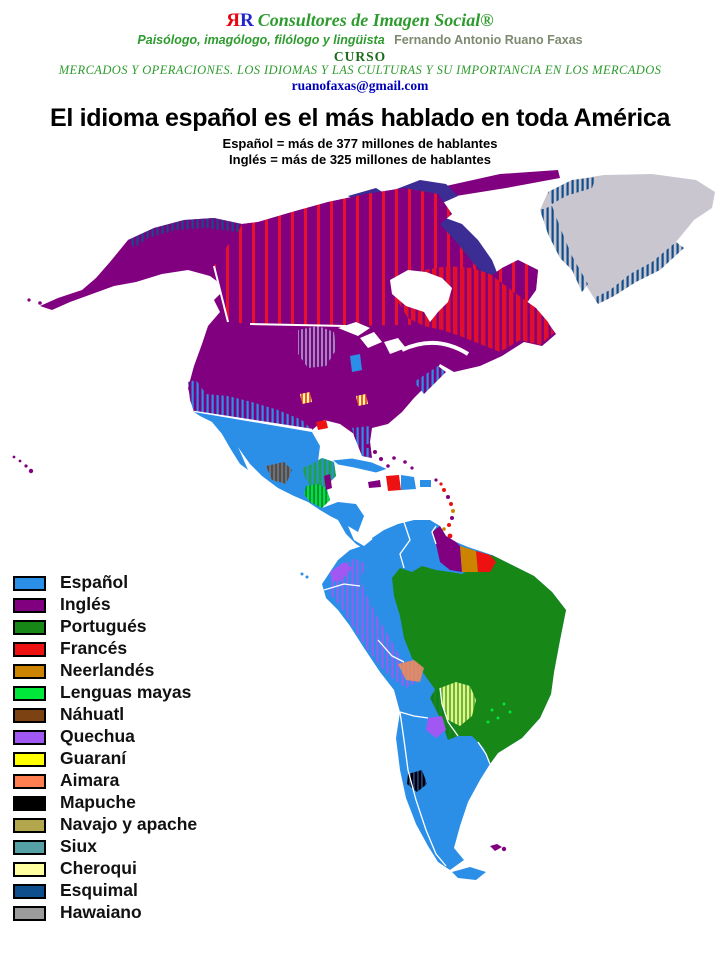  I want to click on st-lawrence-river, so click(435, 348).